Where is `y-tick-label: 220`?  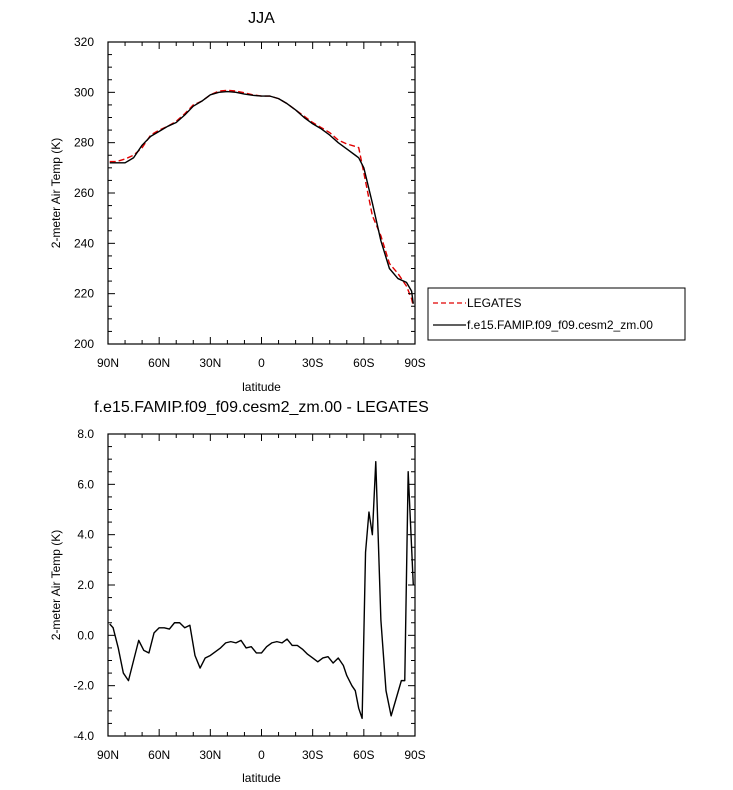
y-tick-label: 220 is located at coordinates (84, 294).